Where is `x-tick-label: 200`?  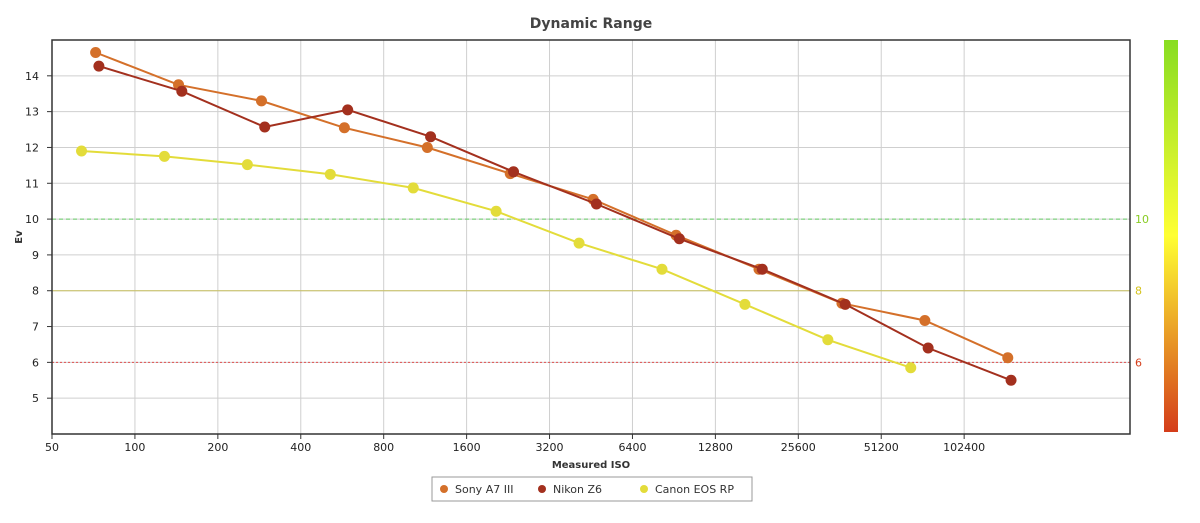 x-tick-label: 200 is located at coordinates (217, 447).